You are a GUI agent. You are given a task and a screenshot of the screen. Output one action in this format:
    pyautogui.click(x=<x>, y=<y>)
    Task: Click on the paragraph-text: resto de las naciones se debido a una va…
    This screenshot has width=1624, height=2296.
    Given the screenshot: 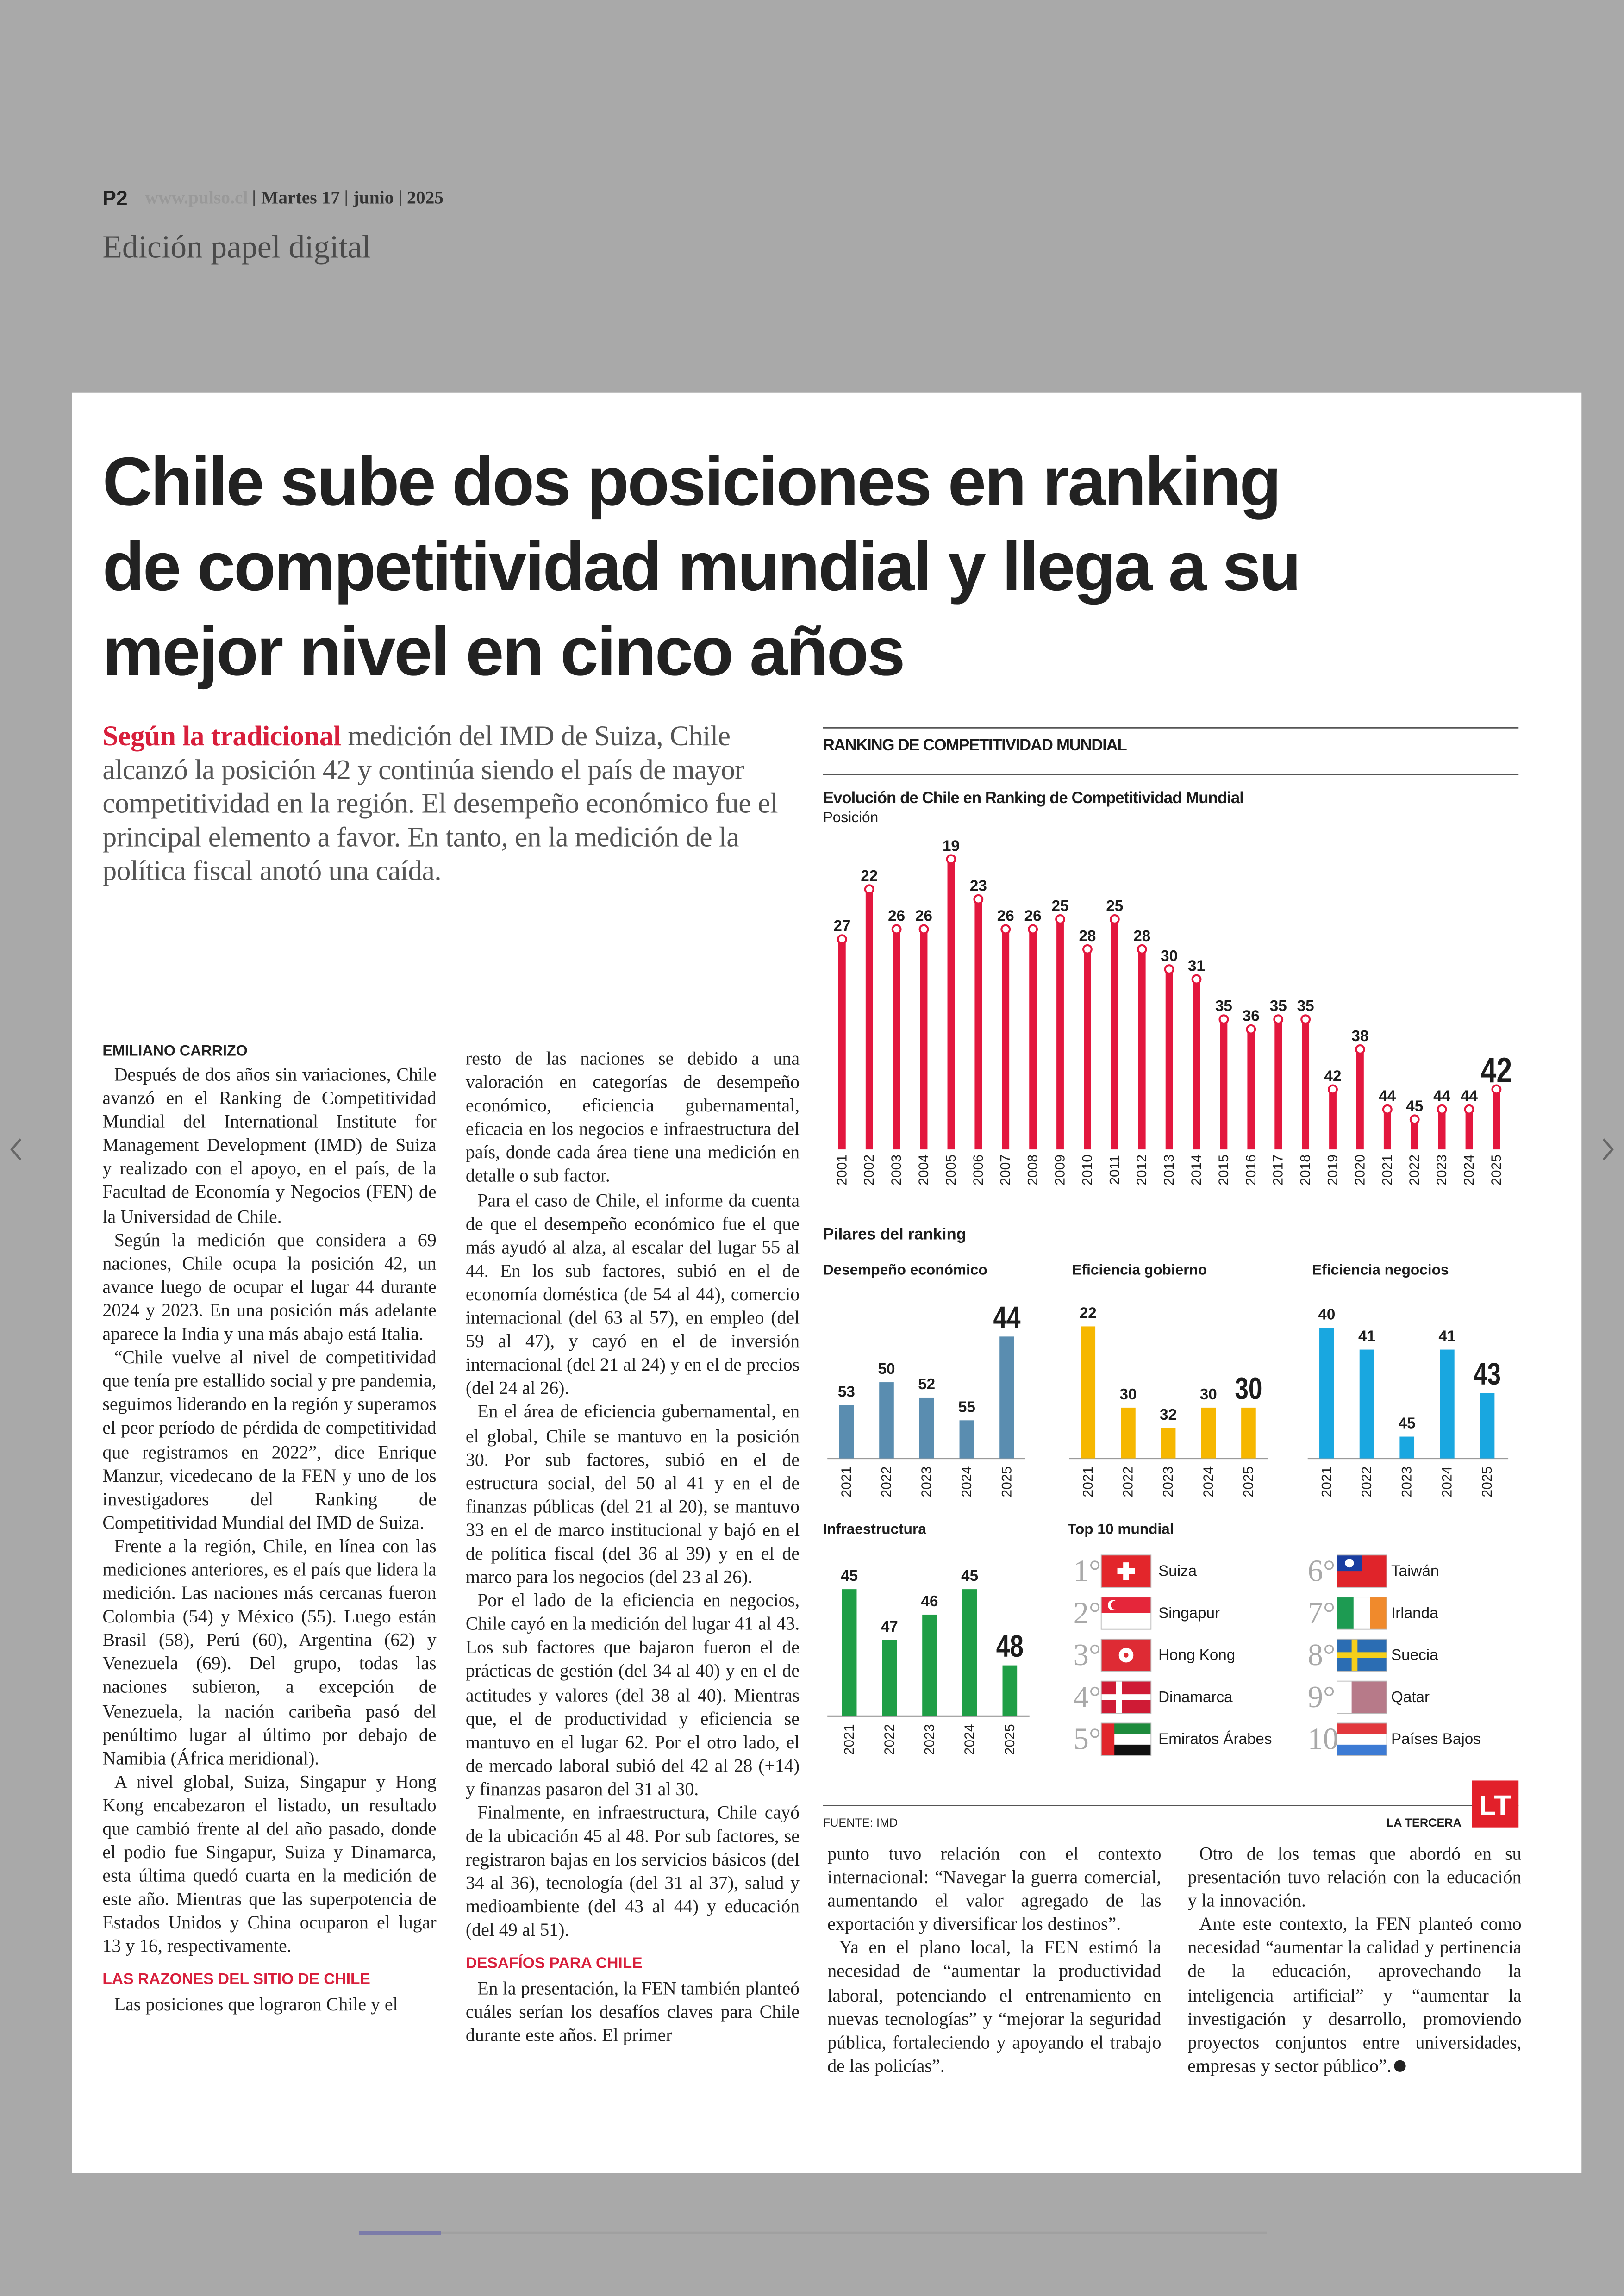 What is the action you would take?
    pyautogui.click(x=632, y=1117)
    